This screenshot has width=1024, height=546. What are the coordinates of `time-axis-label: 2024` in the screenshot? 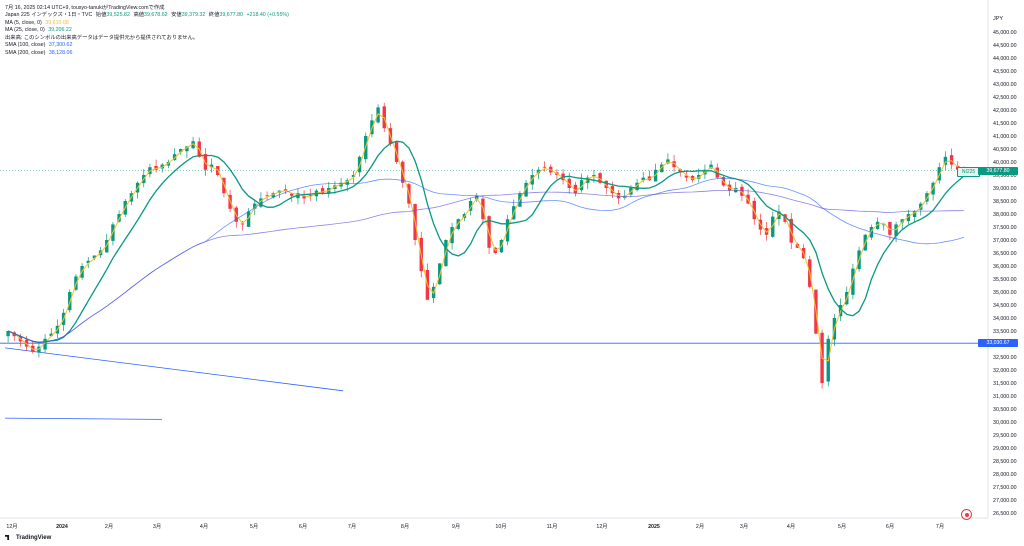 It's located at (62, 527).